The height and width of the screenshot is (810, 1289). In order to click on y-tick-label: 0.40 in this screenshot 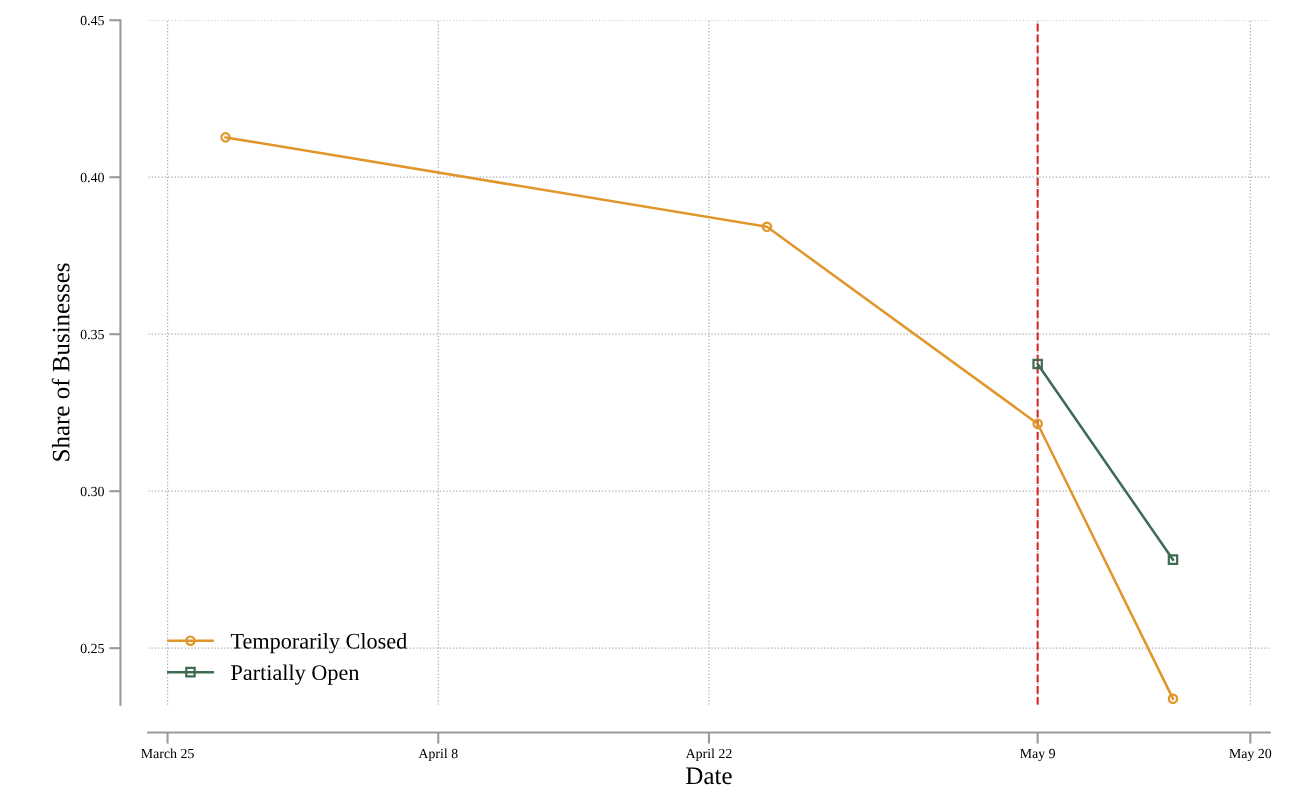, I will do `click(92, 177)`.